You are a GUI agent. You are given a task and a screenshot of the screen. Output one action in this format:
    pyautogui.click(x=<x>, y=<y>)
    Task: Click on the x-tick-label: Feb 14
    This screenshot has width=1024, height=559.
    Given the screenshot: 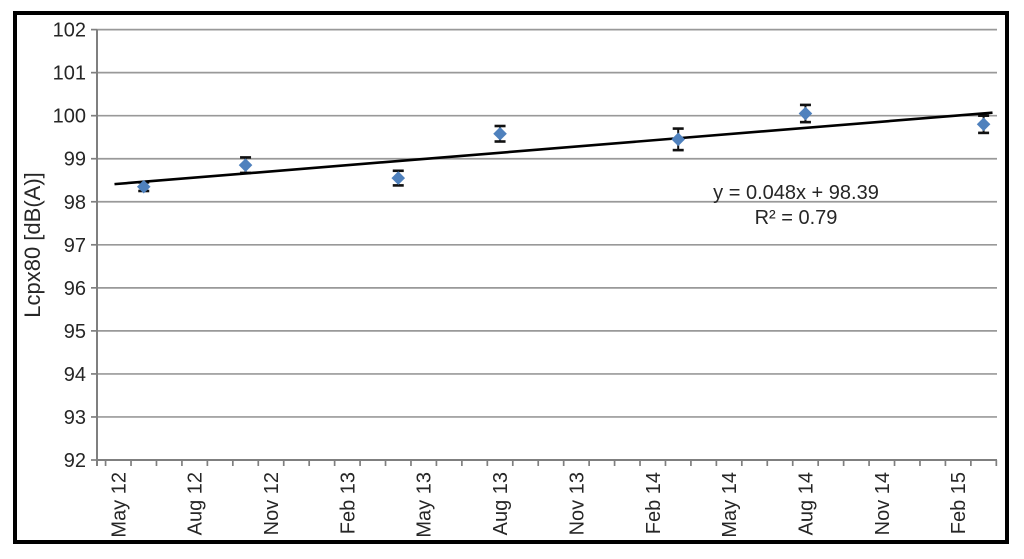 What is the action you would take?
    pyautogui.click(x=654, y=503)
    